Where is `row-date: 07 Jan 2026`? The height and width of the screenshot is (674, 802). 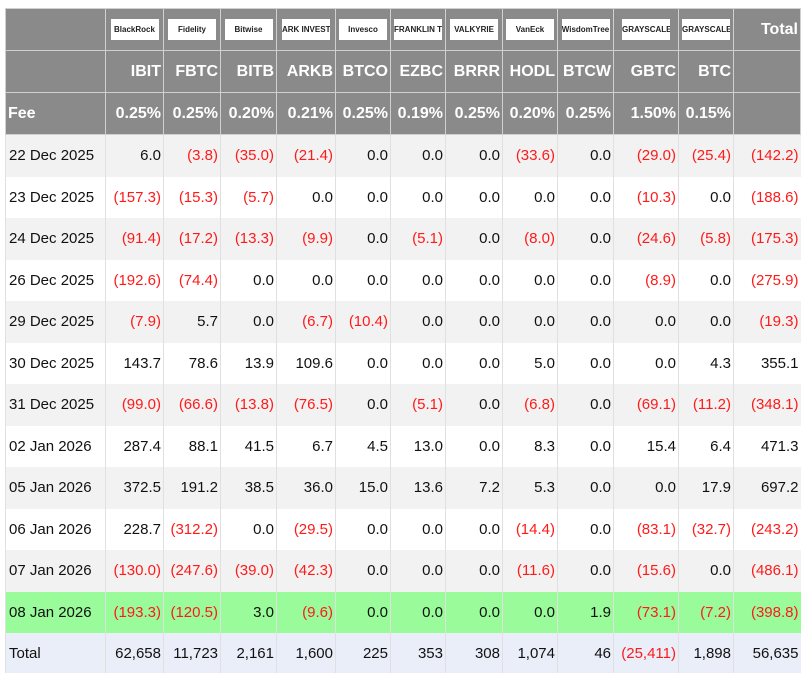 row-date: 07 Jan 2026 is located at coordinates (55, 571).